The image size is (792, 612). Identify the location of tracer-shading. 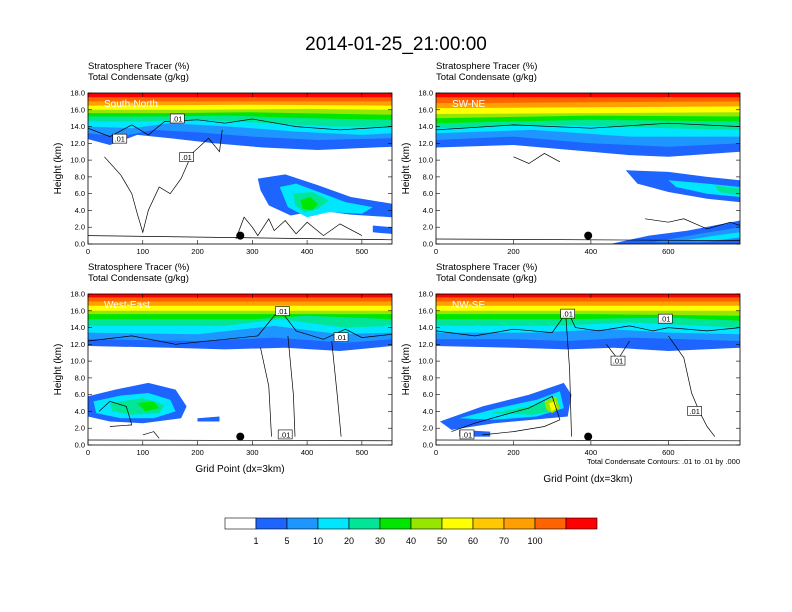
(240, 368).